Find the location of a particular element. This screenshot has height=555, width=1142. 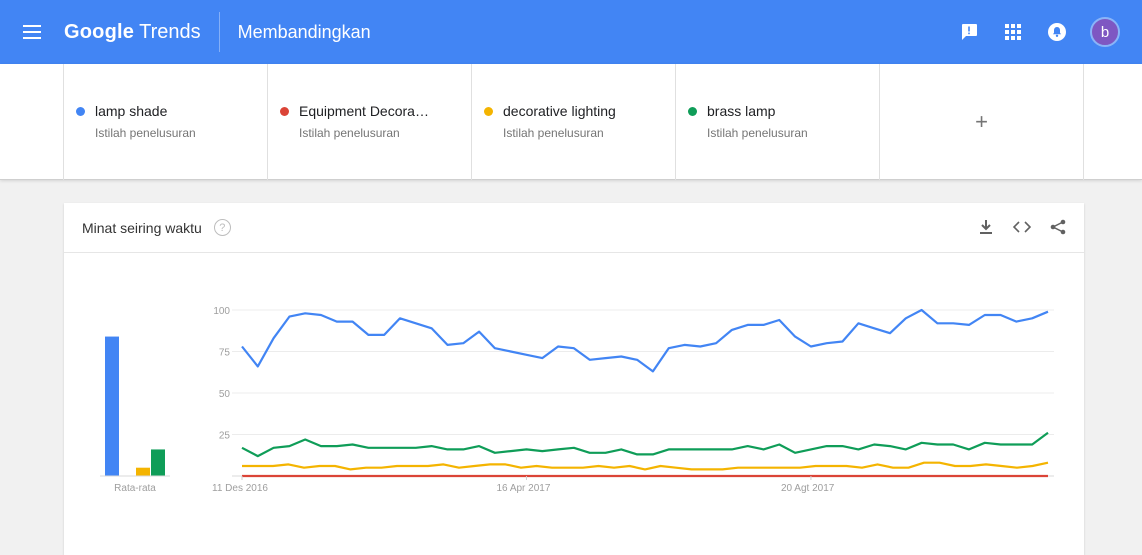

download-csv-button is located at coordinates (986, 227).